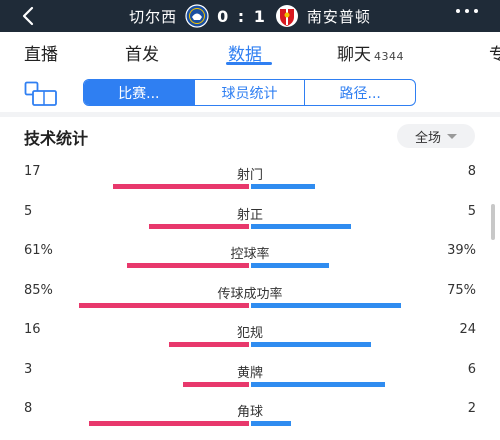  I want to click on stat-home-value: 85%, so click(38, 290).